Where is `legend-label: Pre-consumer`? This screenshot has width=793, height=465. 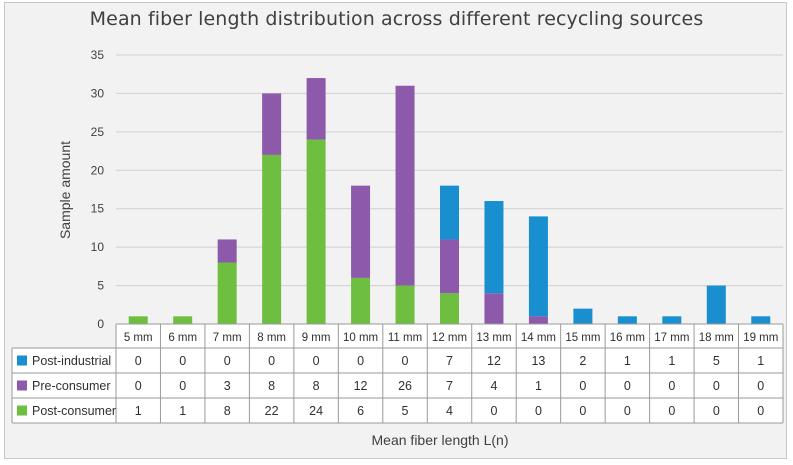 legend-label: Pre-consumer is located at coordinates (71, 386).